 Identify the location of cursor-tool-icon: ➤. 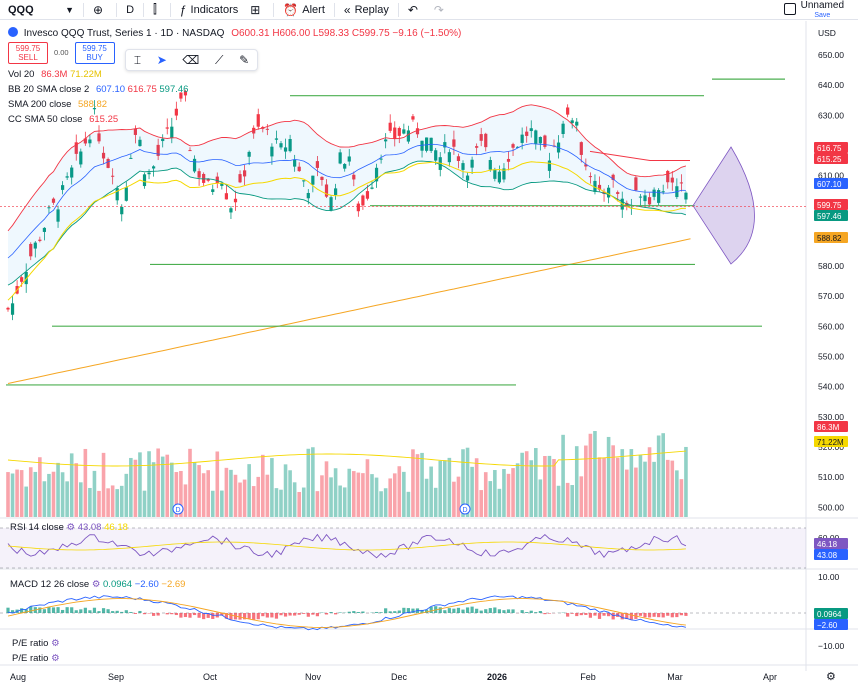
(161, 60).